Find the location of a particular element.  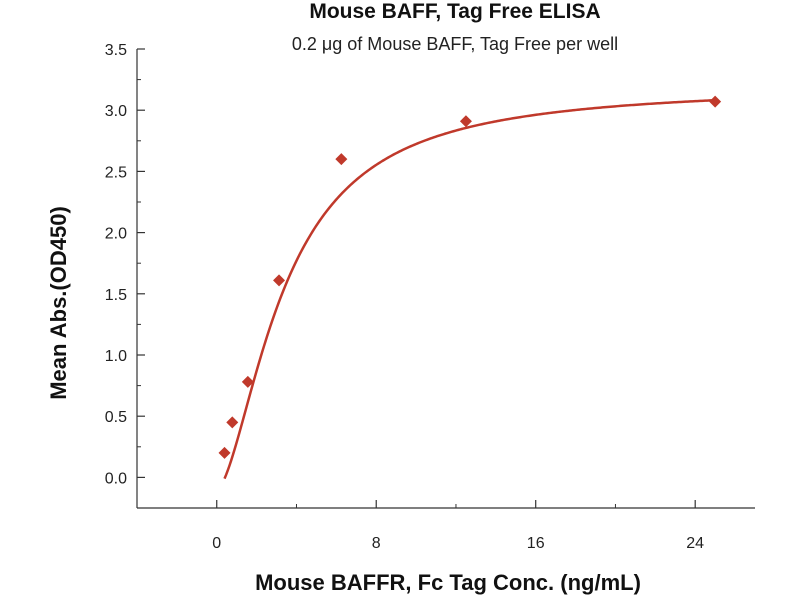

y-tick-label: 3.0 is located at coordinates (116, 111).